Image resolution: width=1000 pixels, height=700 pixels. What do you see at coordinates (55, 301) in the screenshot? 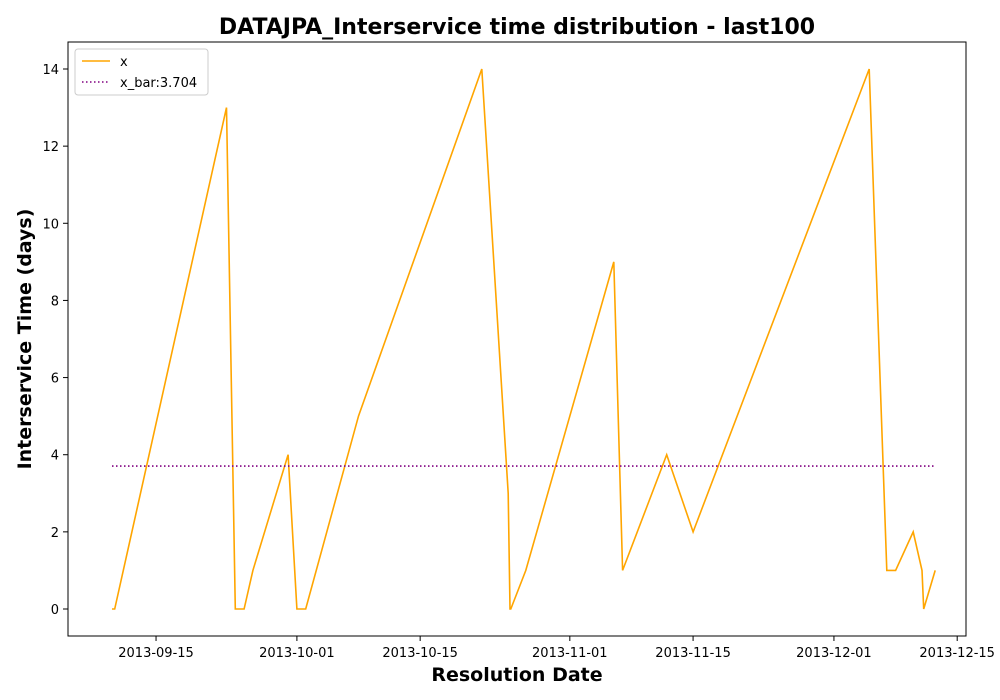
I see `y-tick-label: 8` at bounding box center [55, 301].